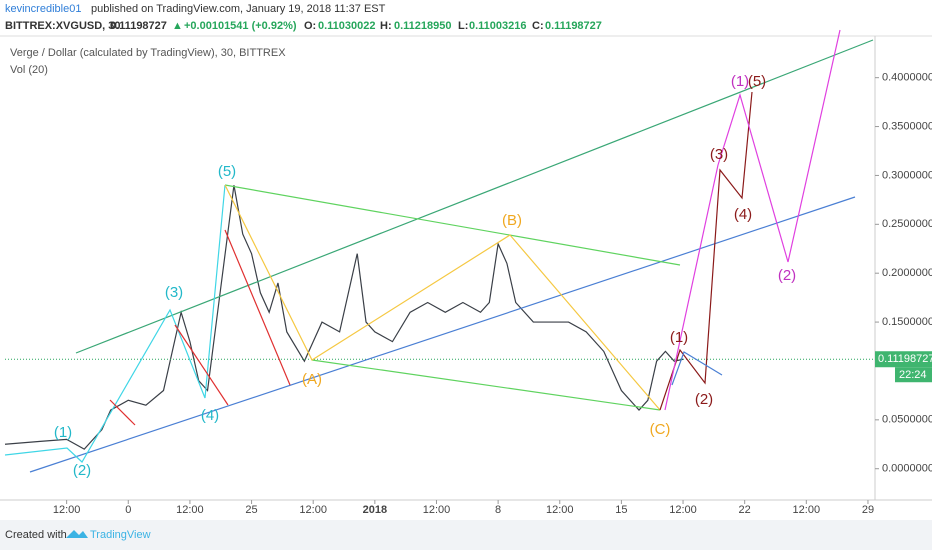 Image resolution: width=932 pixels, height=550 pixels. I want to click on projection-alt, so click(752, 220).